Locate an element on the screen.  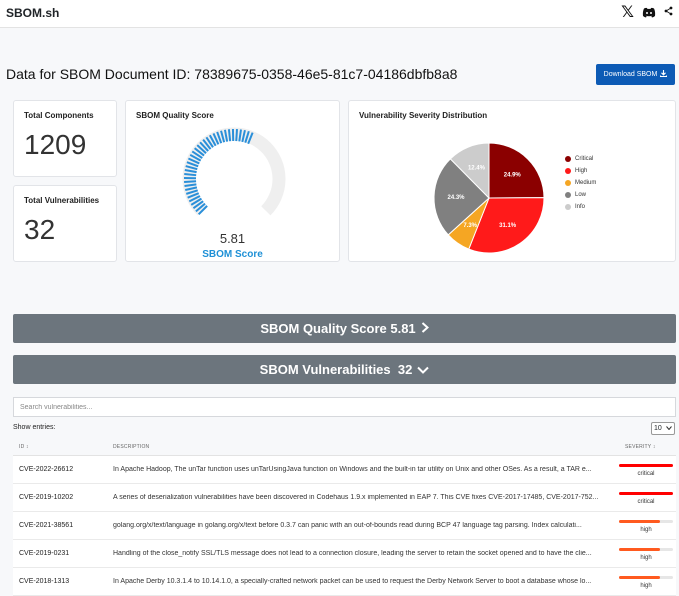
total-vulnerabilities-value: 32 is located at coordinates (40, 229).